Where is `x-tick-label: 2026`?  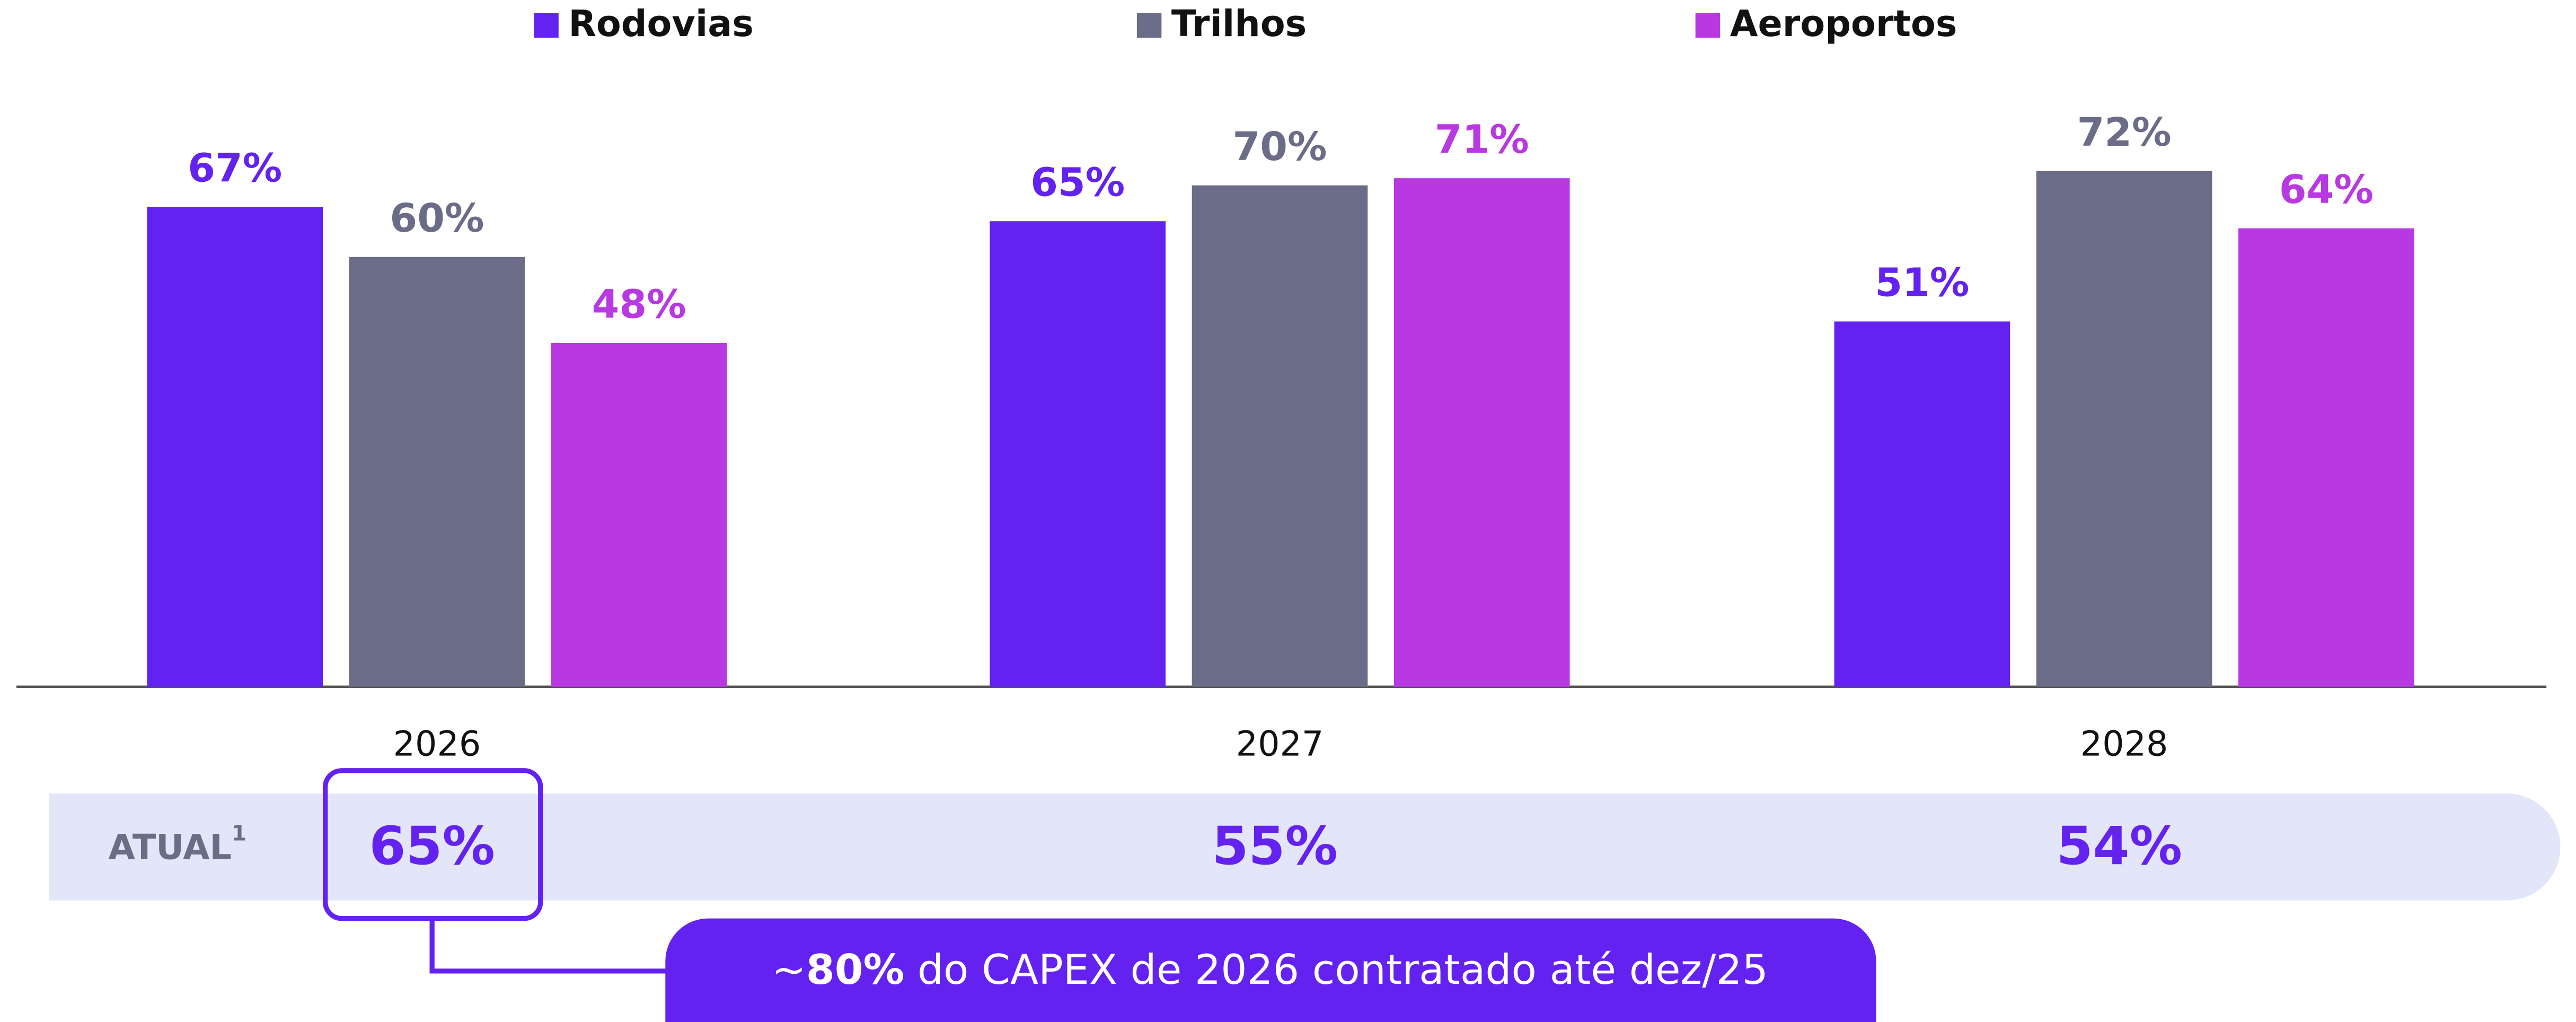 x-tick-label: 2026 is located at coordinates (437, 744).